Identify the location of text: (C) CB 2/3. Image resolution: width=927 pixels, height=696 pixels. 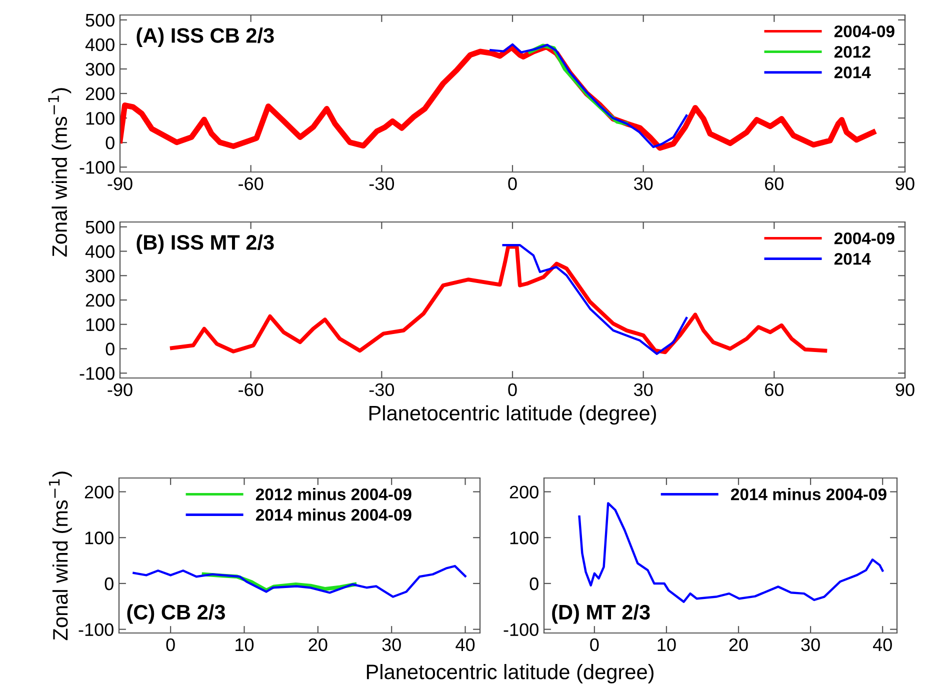
(176, 614).